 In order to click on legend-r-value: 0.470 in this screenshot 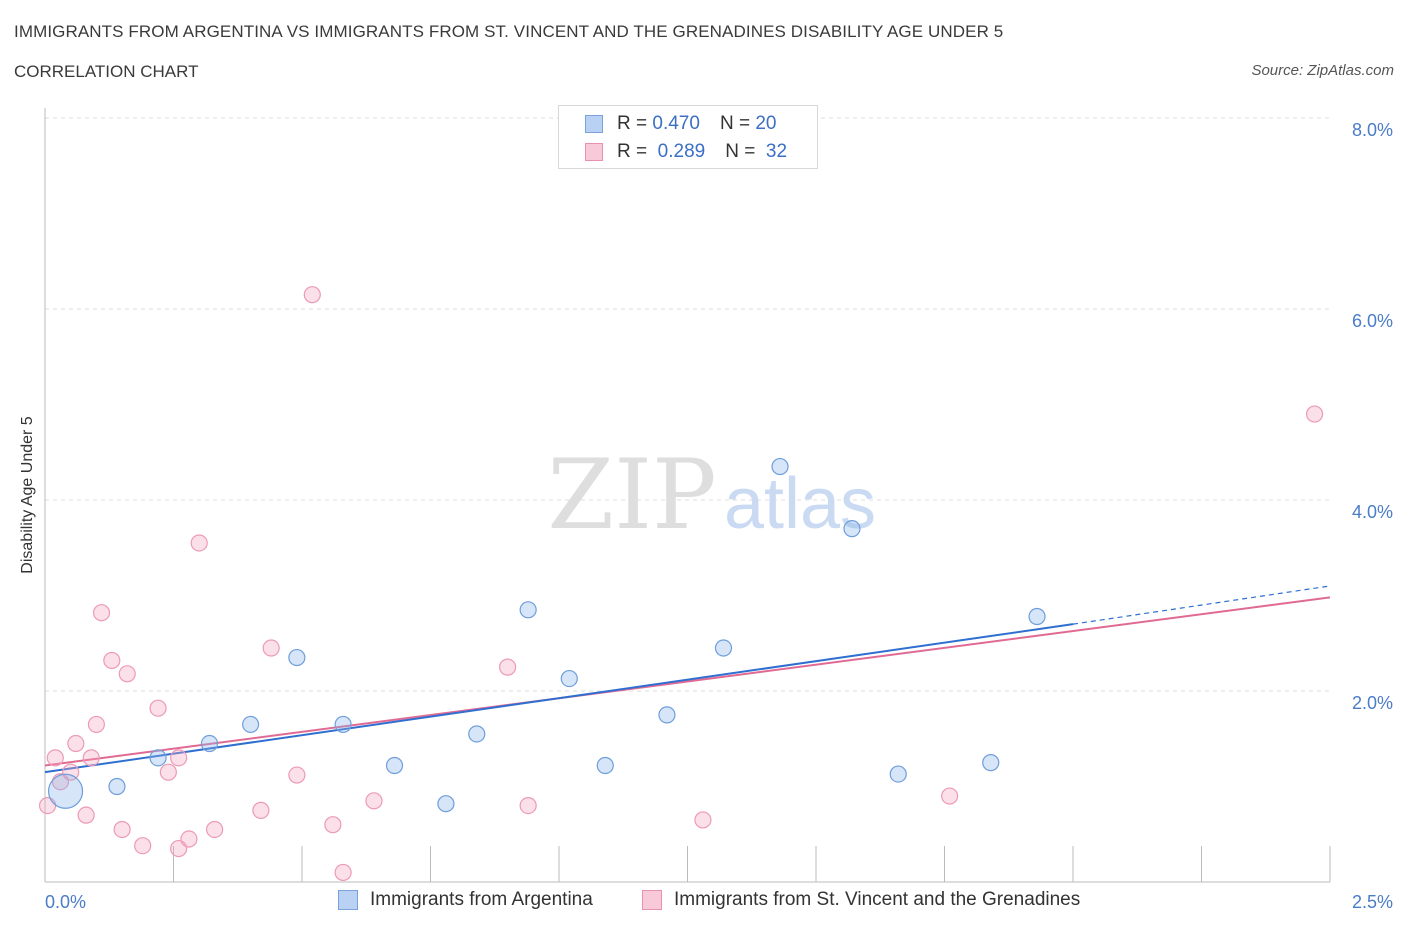, I will do `click(676, 123)`.